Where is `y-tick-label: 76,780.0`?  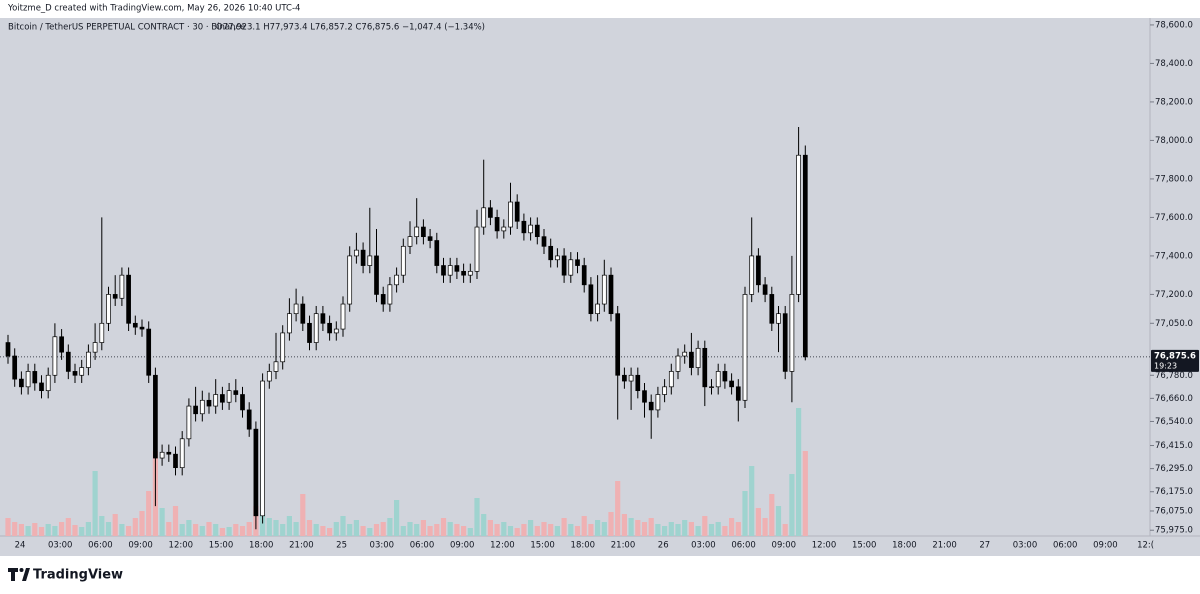
y-tick-label: 76,780.0 is located at coordinates (1174, 376).